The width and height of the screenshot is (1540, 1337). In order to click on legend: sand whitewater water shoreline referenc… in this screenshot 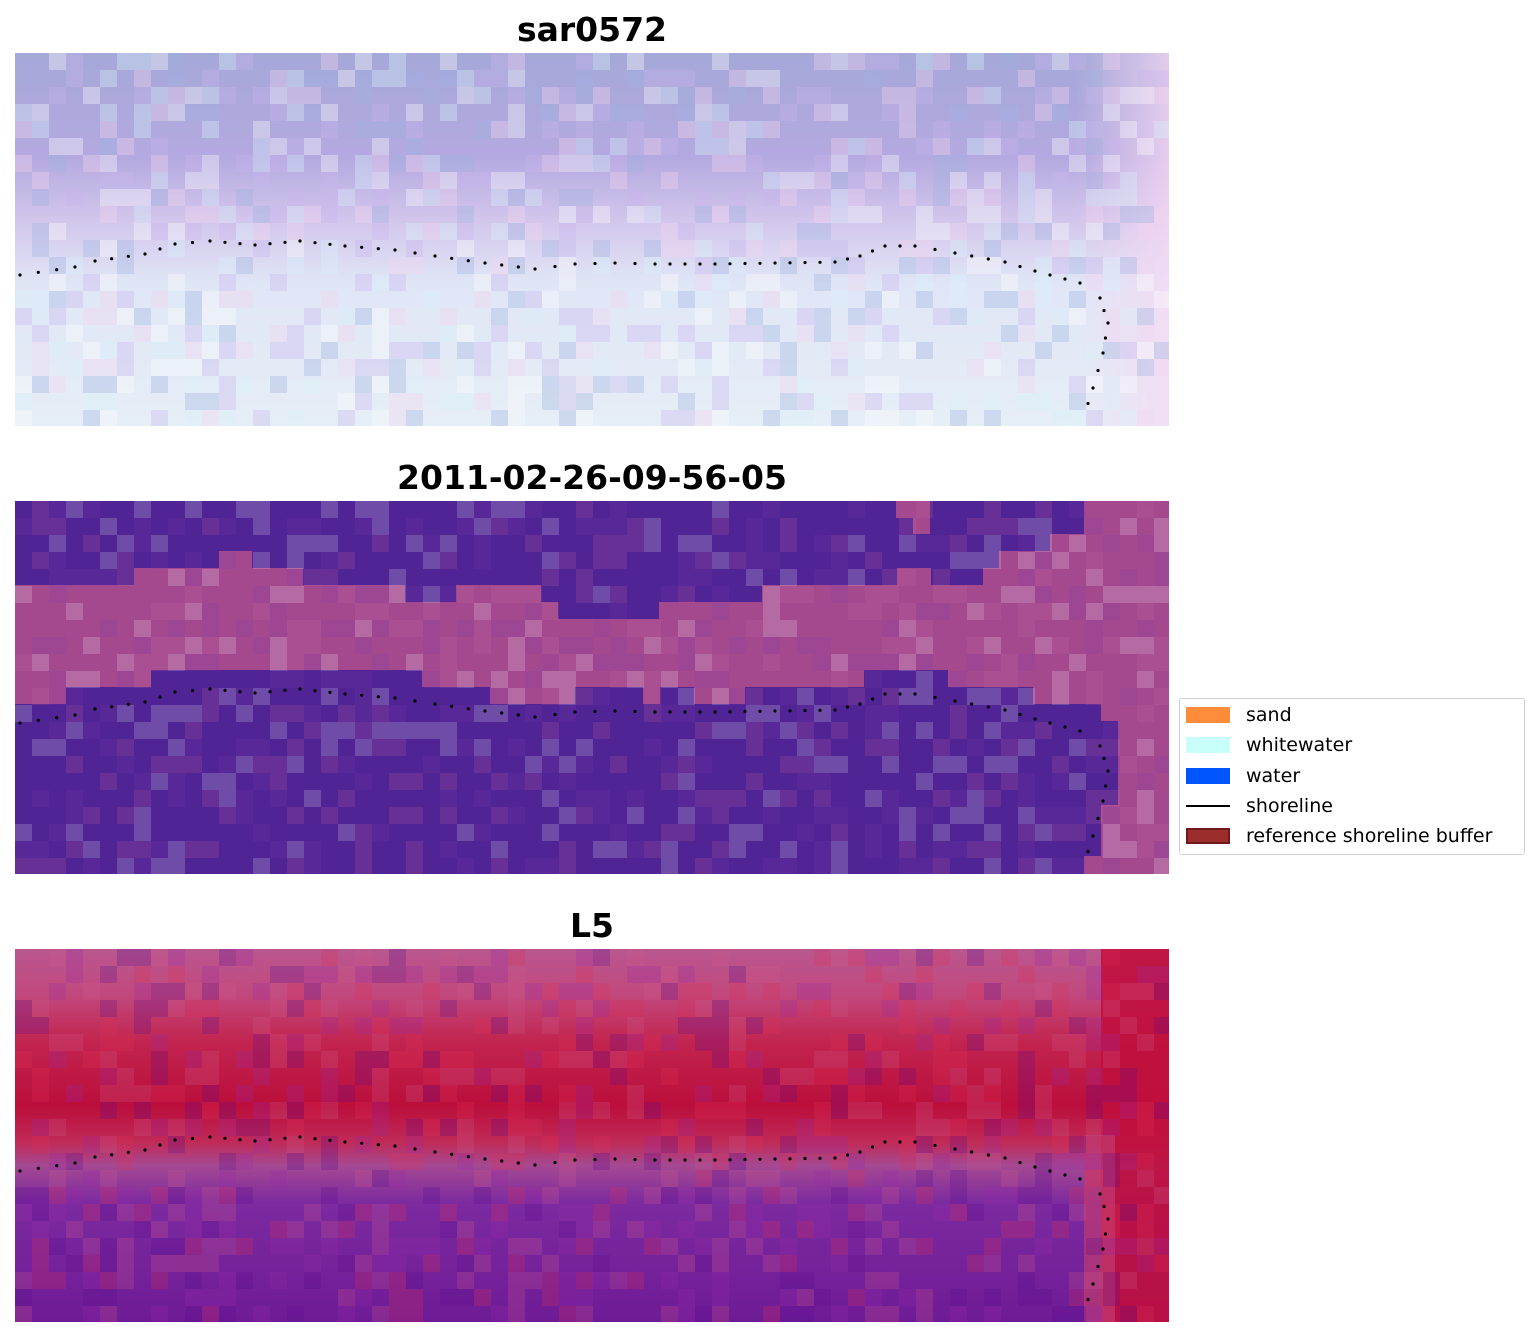, I will do `click(1352, 776)`.